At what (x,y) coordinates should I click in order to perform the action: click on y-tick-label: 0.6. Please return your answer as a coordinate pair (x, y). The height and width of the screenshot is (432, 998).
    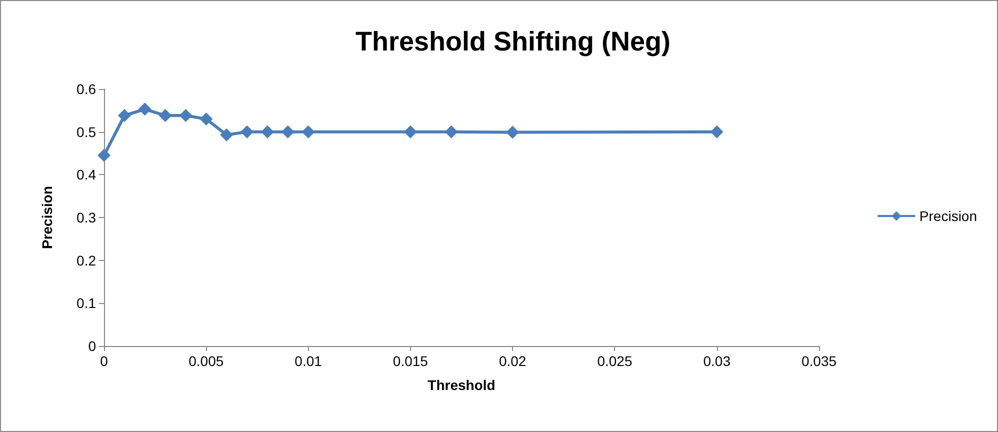
    Looking at the image, I should click on (86, 89).